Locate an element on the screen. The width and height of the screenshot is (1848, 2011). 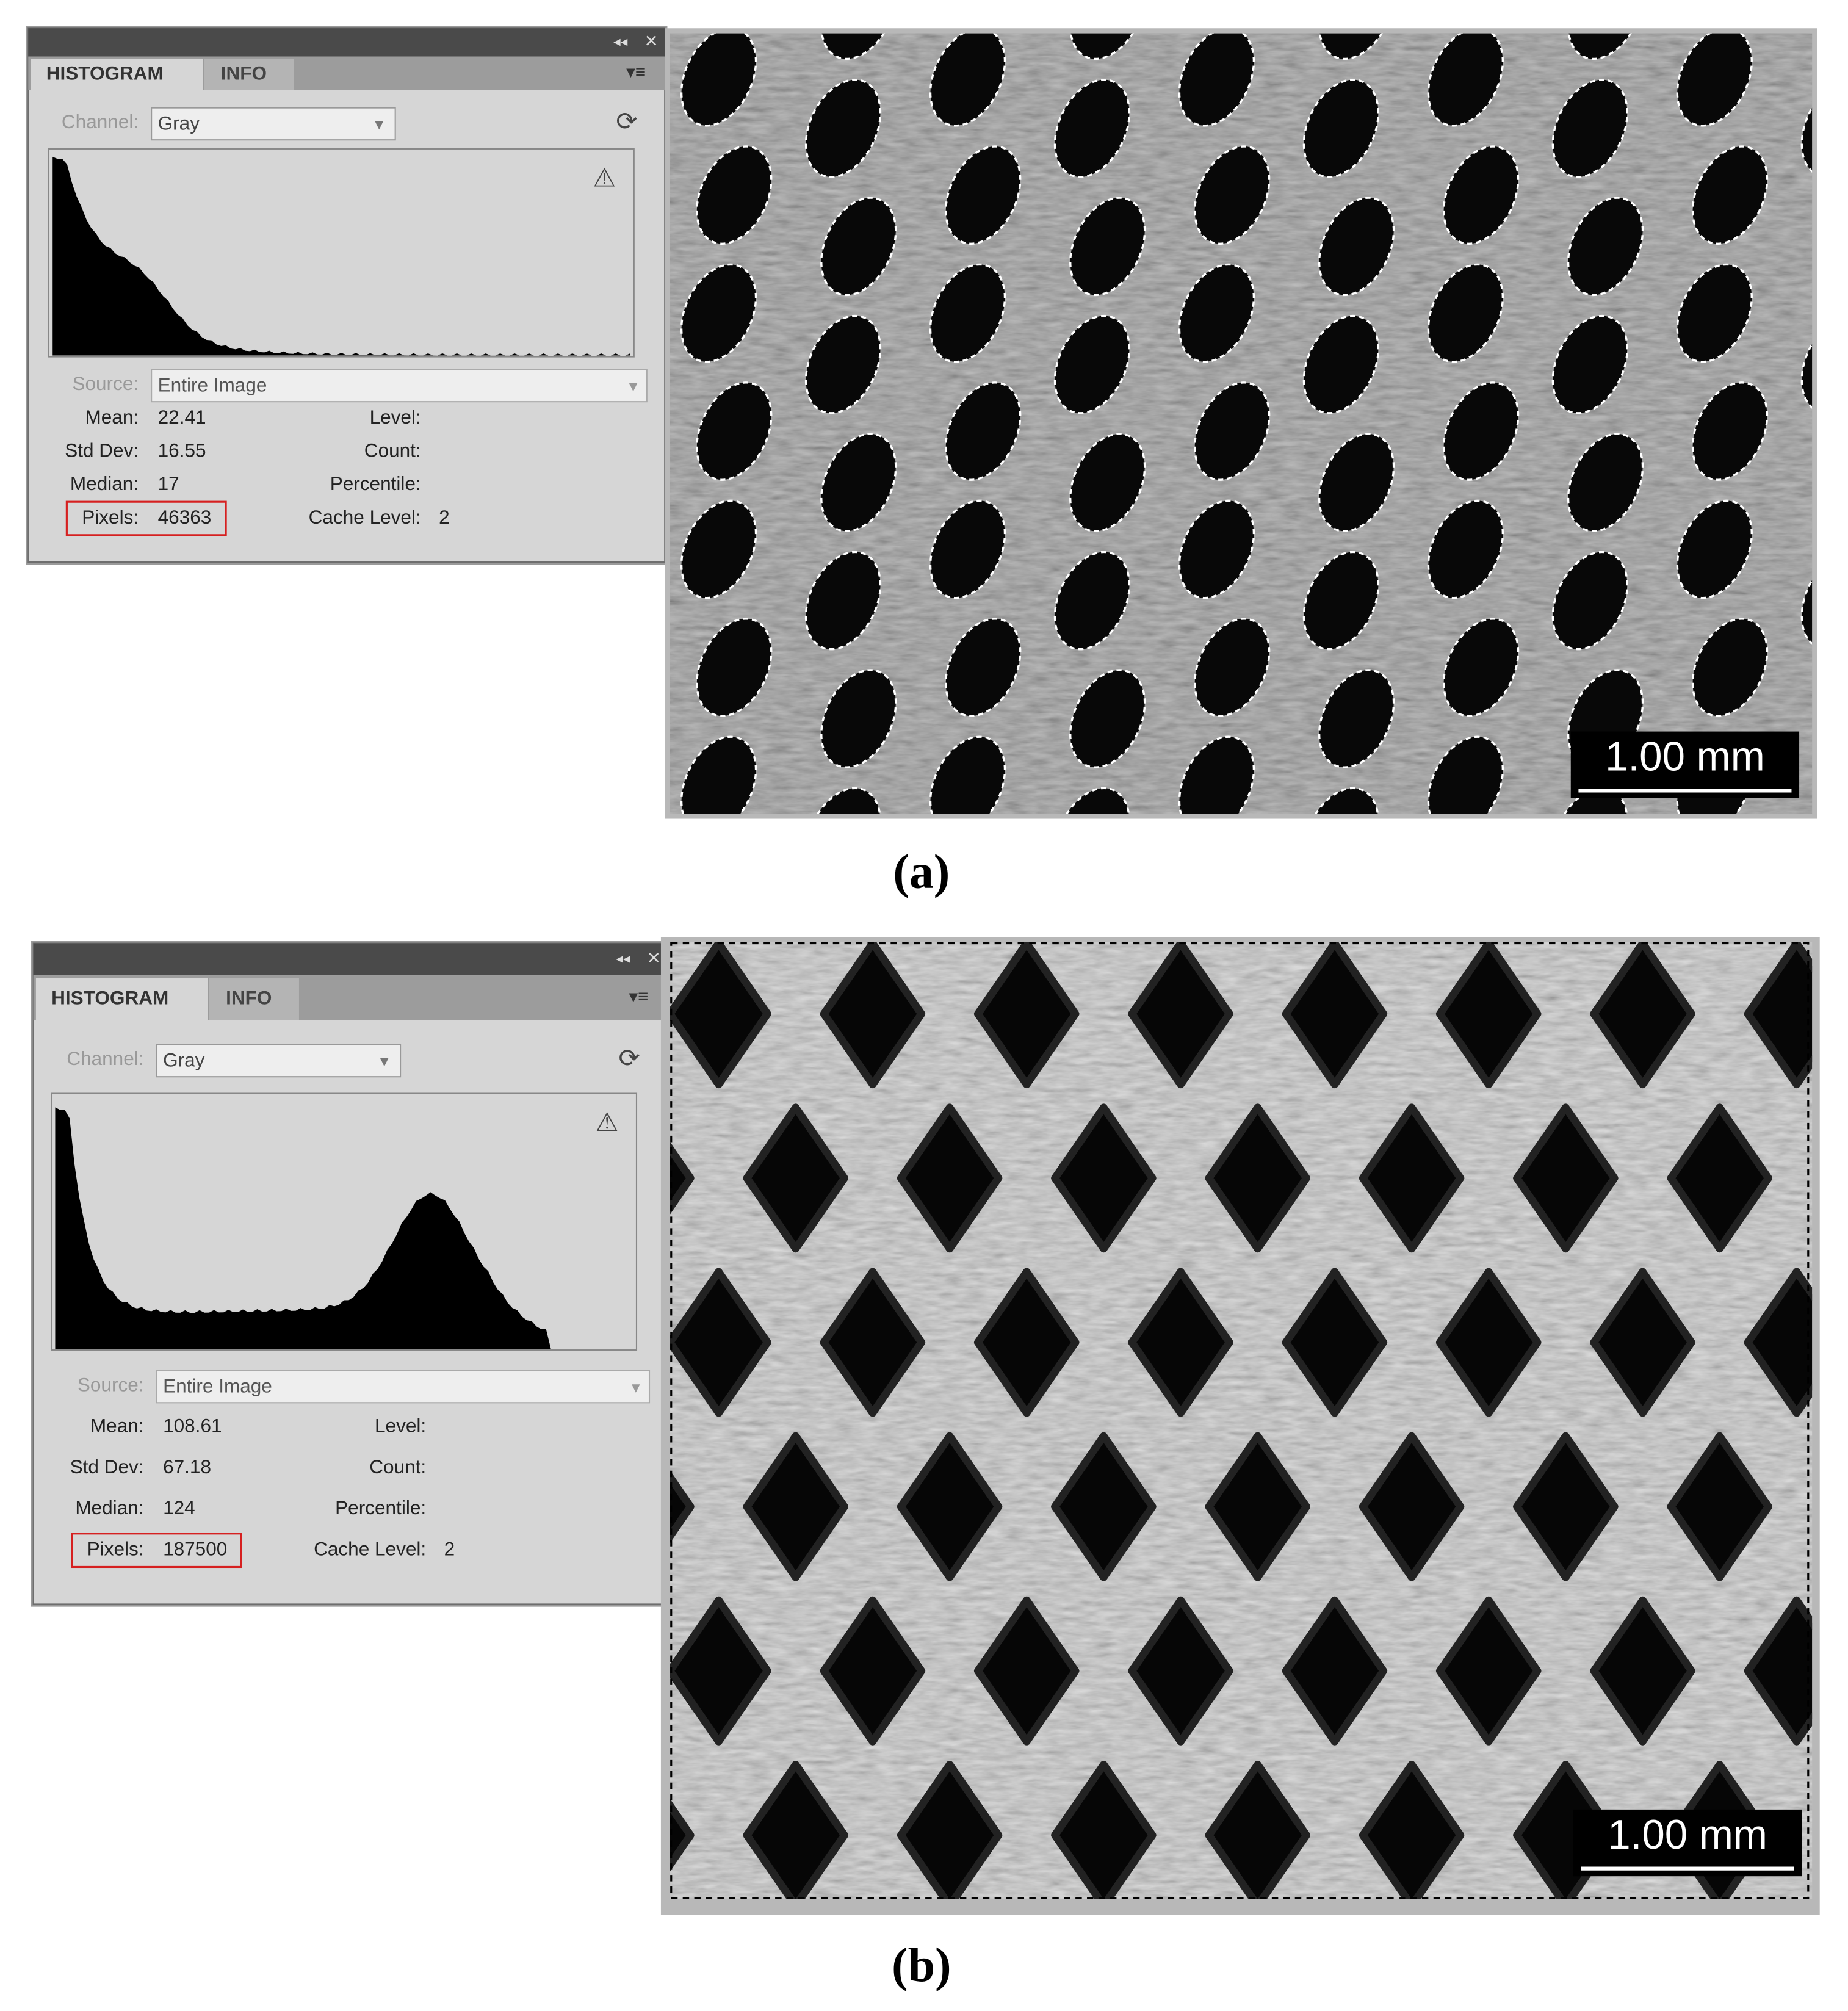
title-bar is located at coordinates (350, 959).